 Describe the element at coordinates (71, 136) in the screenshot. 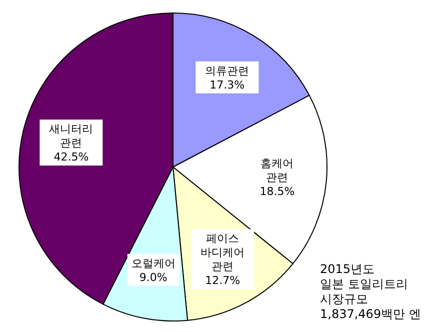

I see `slice-label: 새니터리 관련` at that location.